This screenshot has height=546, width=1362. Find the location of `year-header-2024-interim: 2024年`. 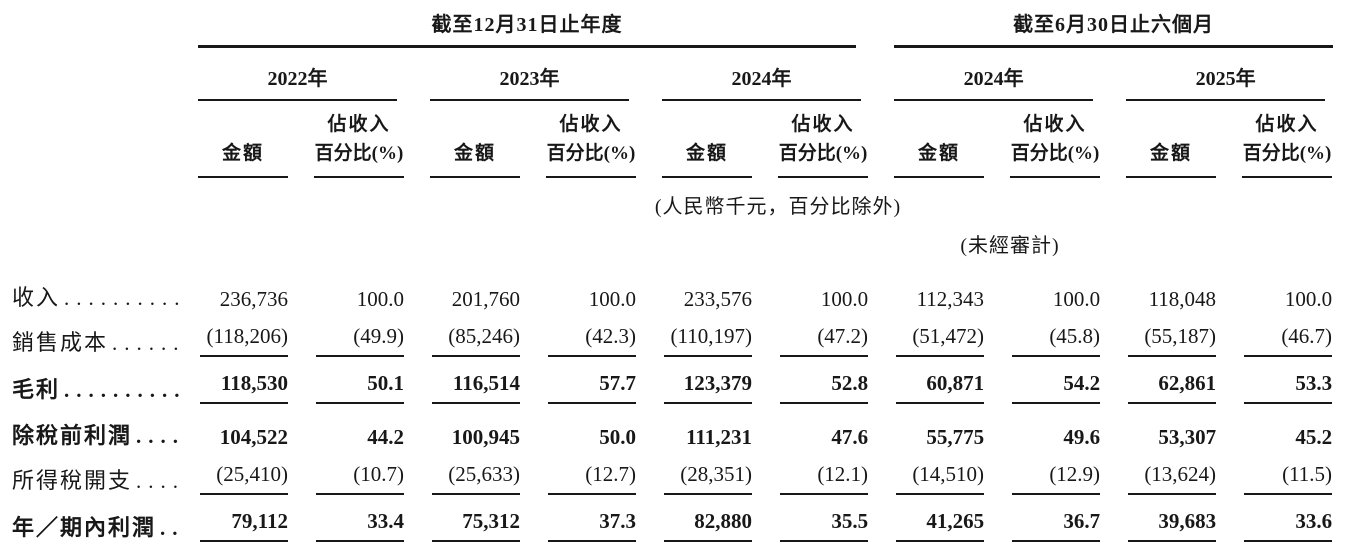

year-header-2024-interim: 2024年 is located at coordinates (1010, 74).